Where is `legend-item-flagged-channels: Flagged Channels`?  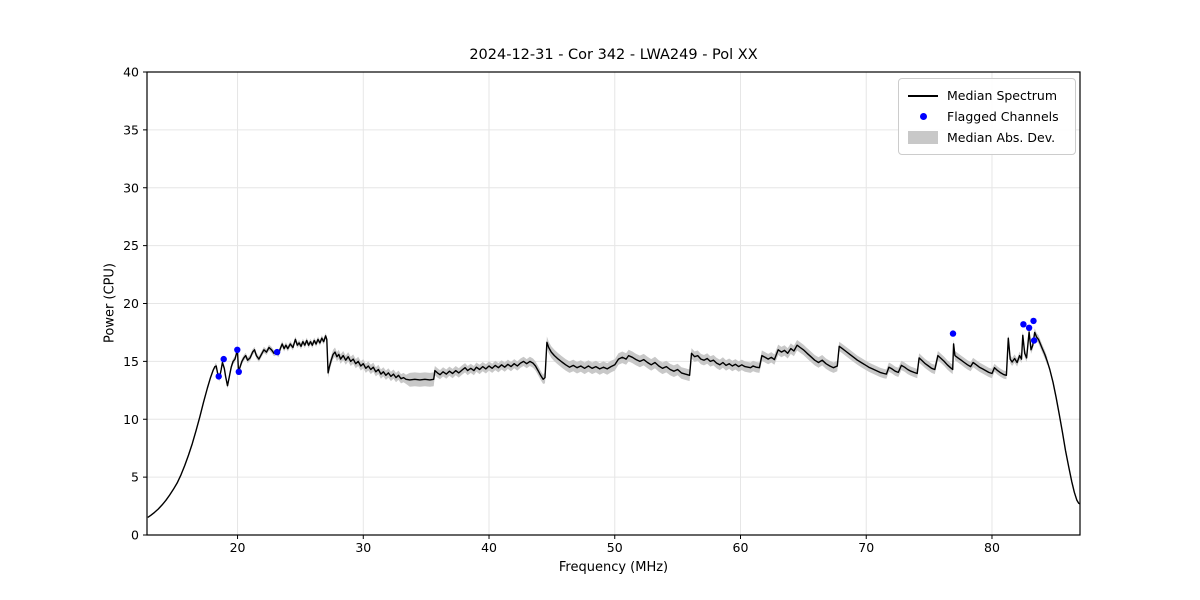
legend-item-flagged-channels: Flagged Channels is located at coordinates (986, 116).